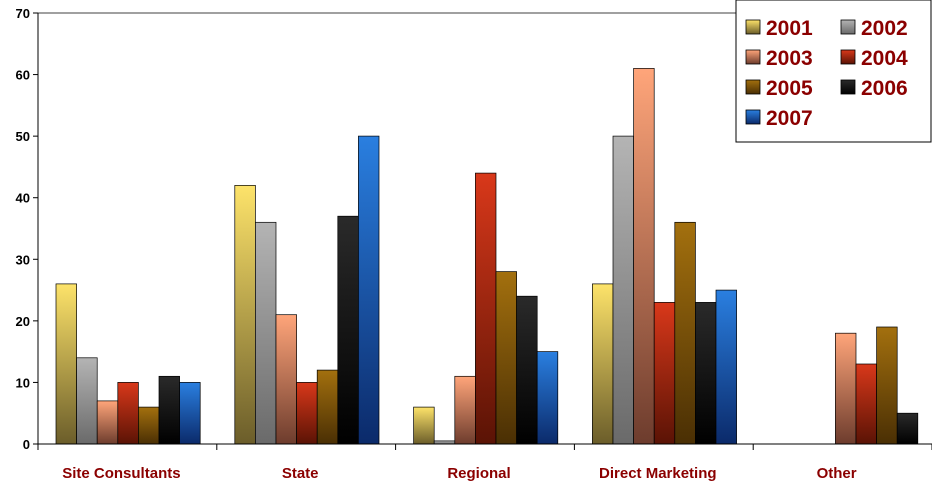  Describe the element at coordinates (478, 473) in the screenshot. I see `x-category-label: Regional` at that location.